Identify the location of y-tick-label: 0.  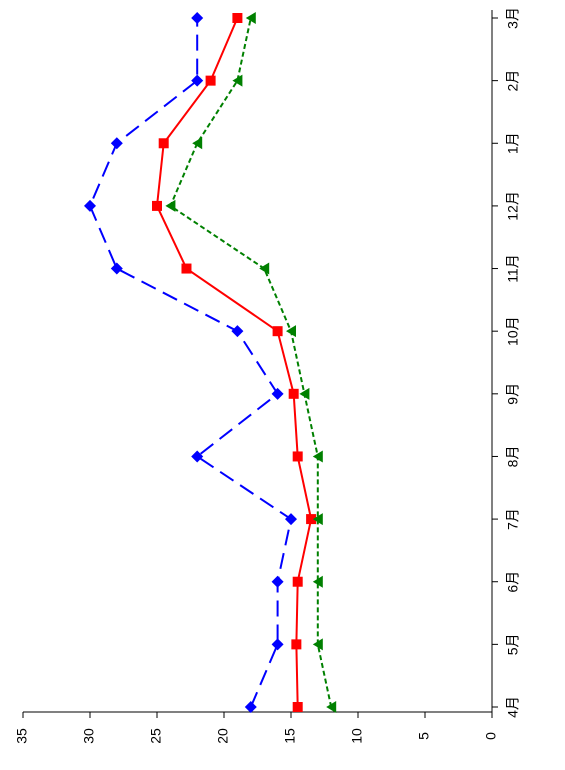
(491, 736).